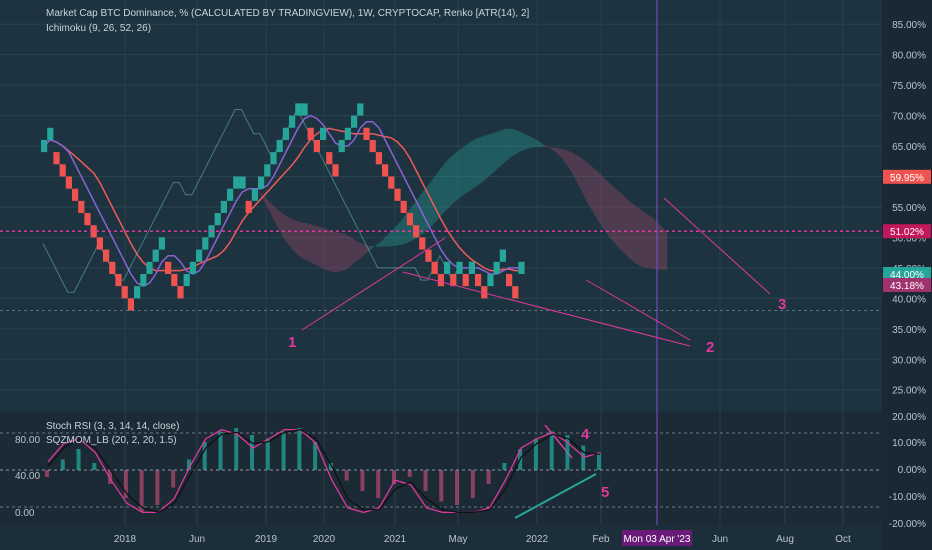 The height and width of the screenshot is (550, 932). I want to click on mom-label: SQZMOM_LB (20, 2, 20, 1.5), so click(111, 440).